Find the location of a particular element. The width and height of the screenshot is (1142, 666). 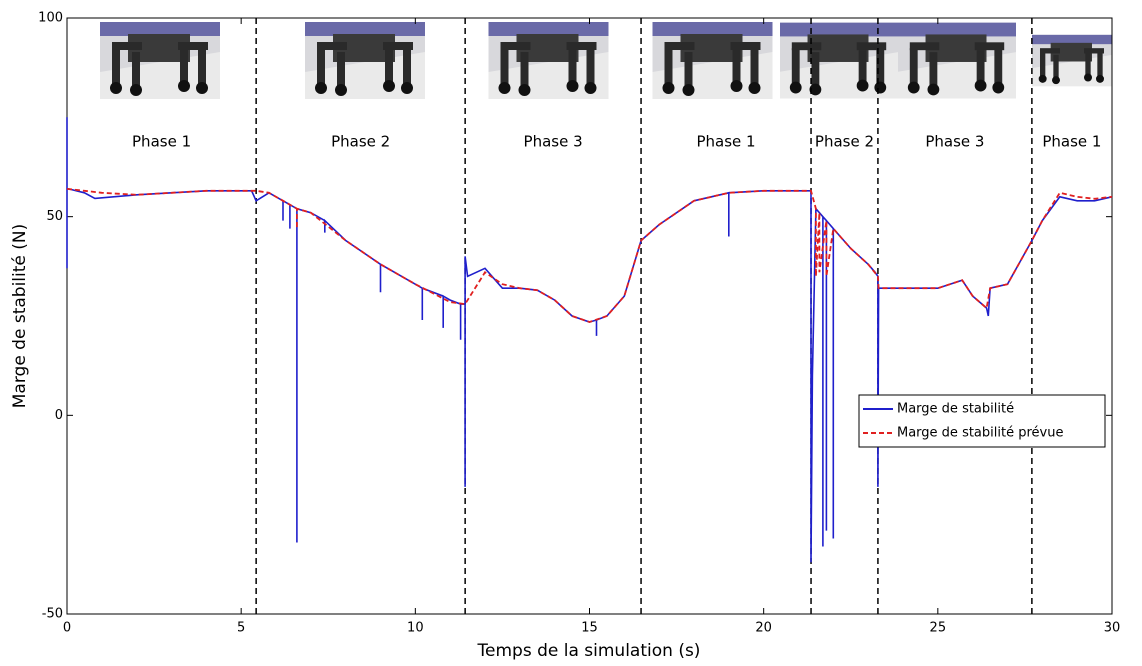

x-tick-label: 30 is located at coordinates (1112, 628).